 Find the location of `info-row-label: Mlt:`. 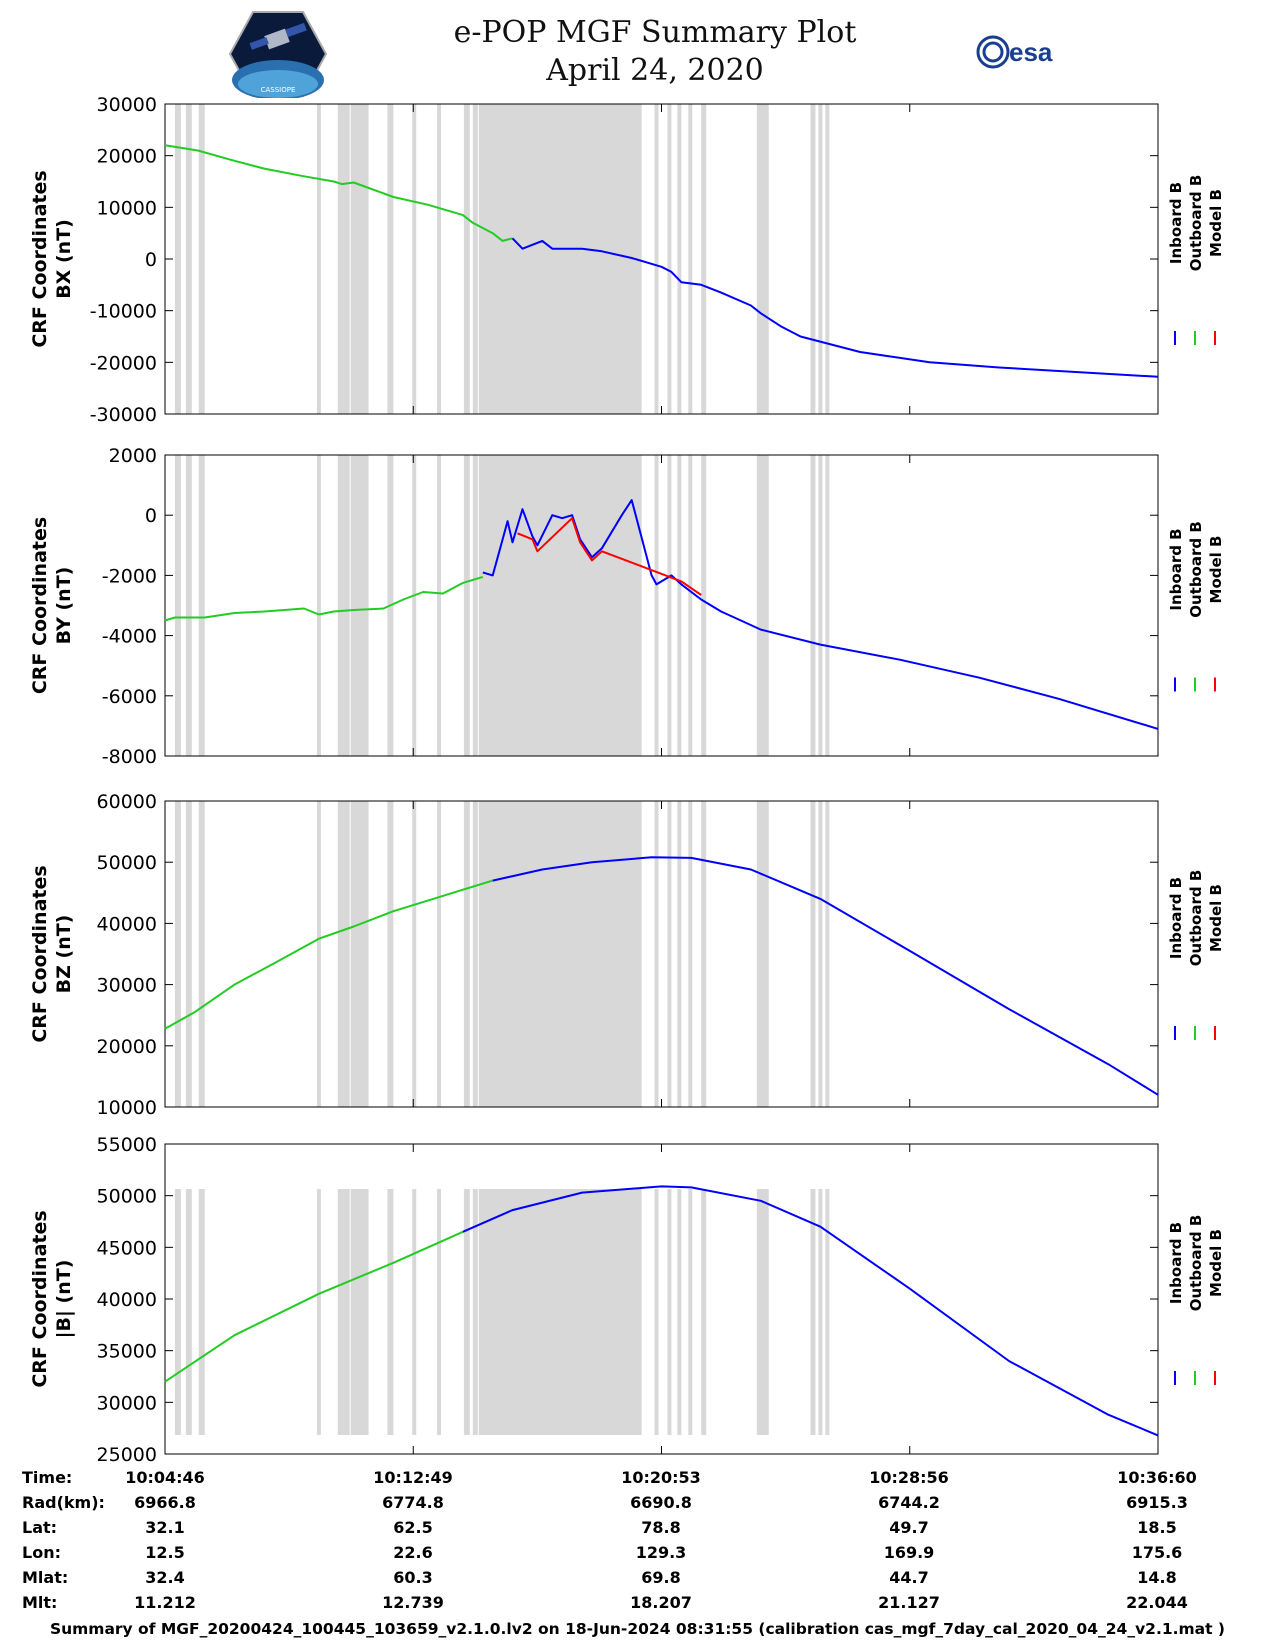

info-row-label: Mlt: is located at coordinates (40, 1602).